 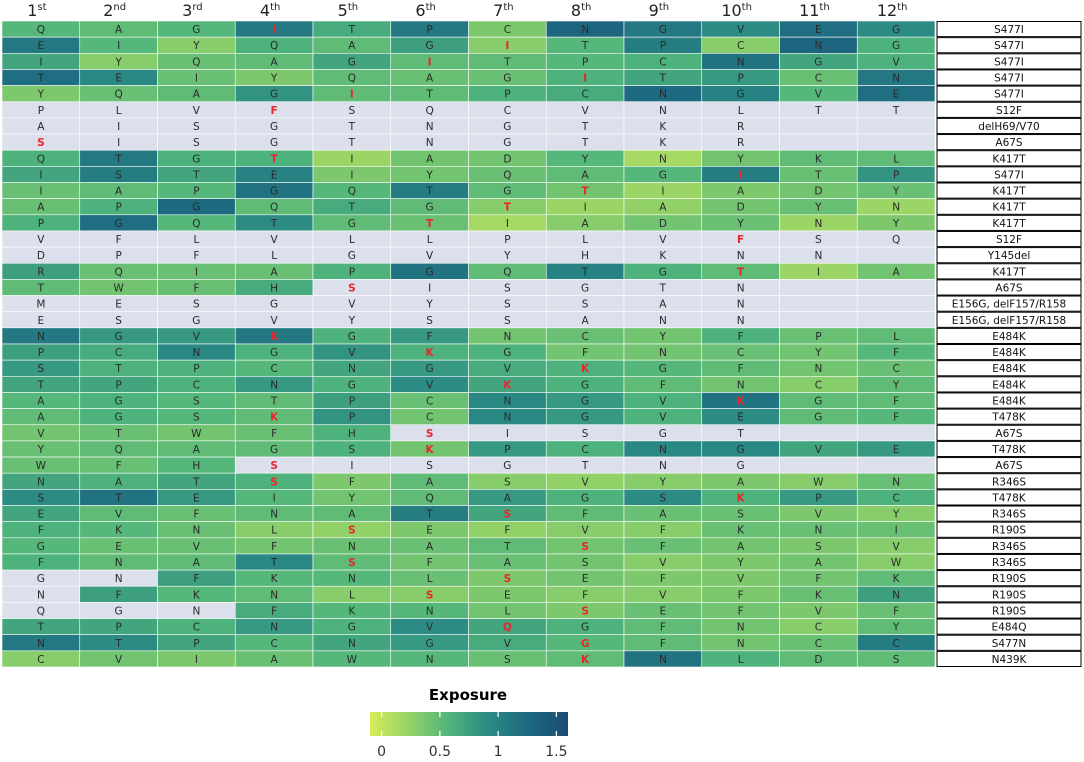 I want to click on column-header: 6th, so click(x=425, y=10).